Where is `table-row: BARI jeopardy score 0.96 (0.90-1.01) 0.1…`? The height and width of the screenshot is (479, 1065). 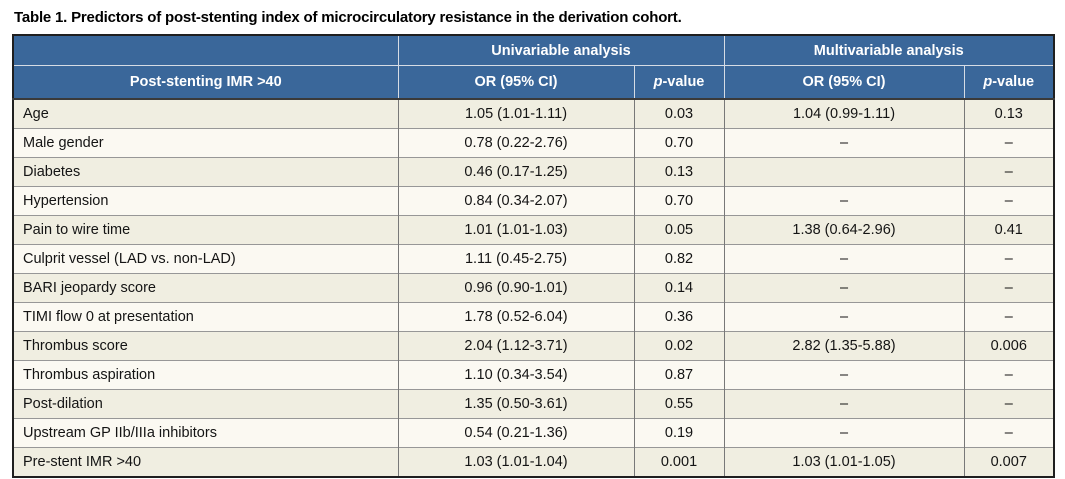 table-row: BARI jeopardy score 0.96 (0.90-1.01) 0.1… is located at coordinates (533, 288).